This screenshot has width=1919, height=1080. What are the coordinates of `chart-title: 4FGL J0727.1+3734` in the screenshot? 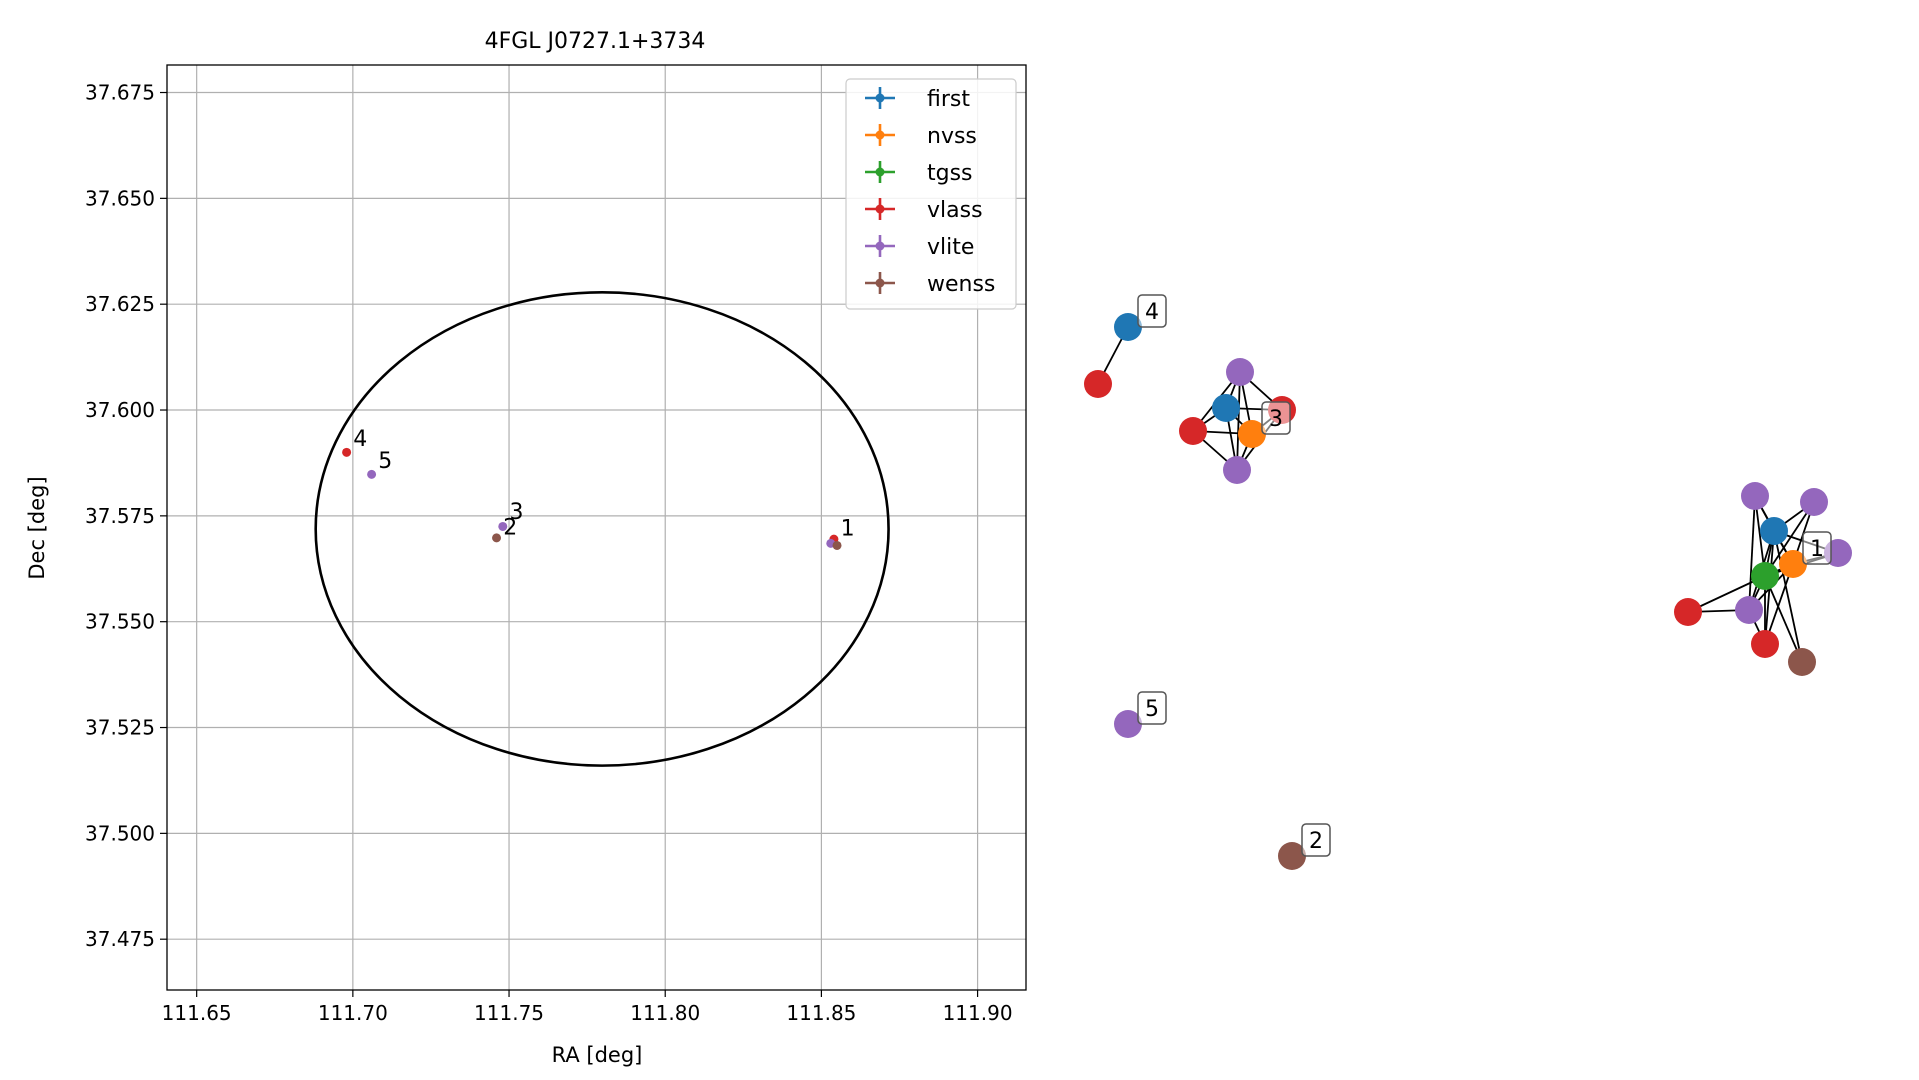 It's located at (595, 41).